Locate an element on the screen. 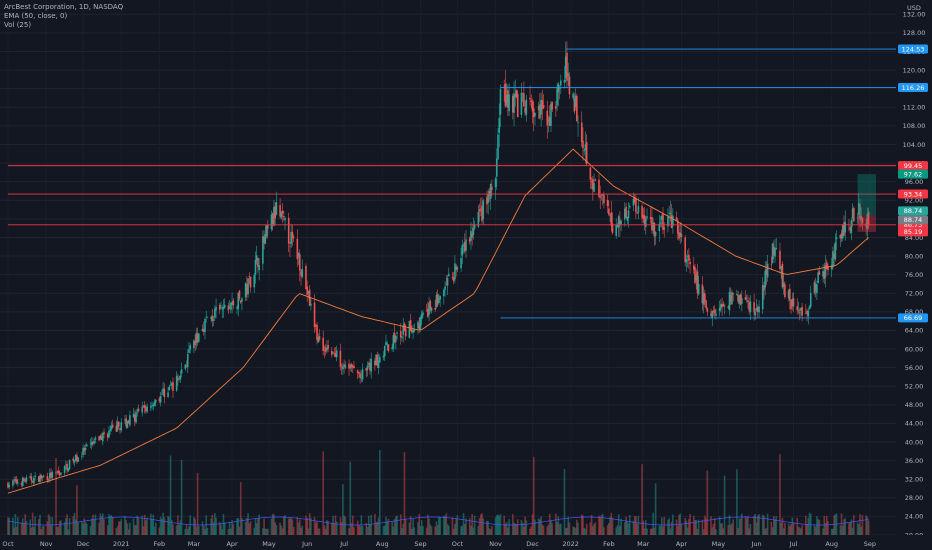 This screenshot has height=550, width=932. x-tick-label: Feb is located at coordinates (609, 544).